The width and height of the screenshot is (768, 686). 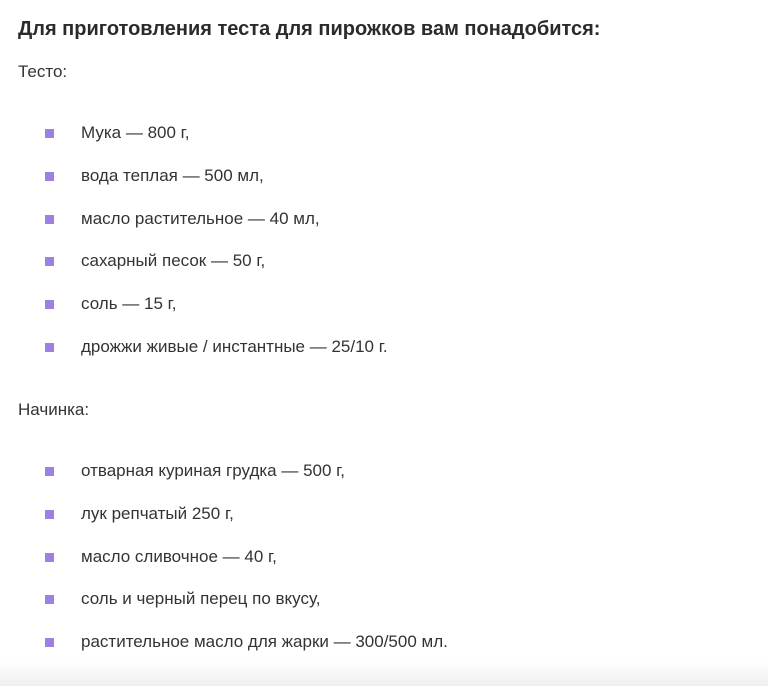 What do you see at coordinates (129, 304) in the screenshot?
I see `item-text: соль — 15 г,` at bounding box center [129, 304].